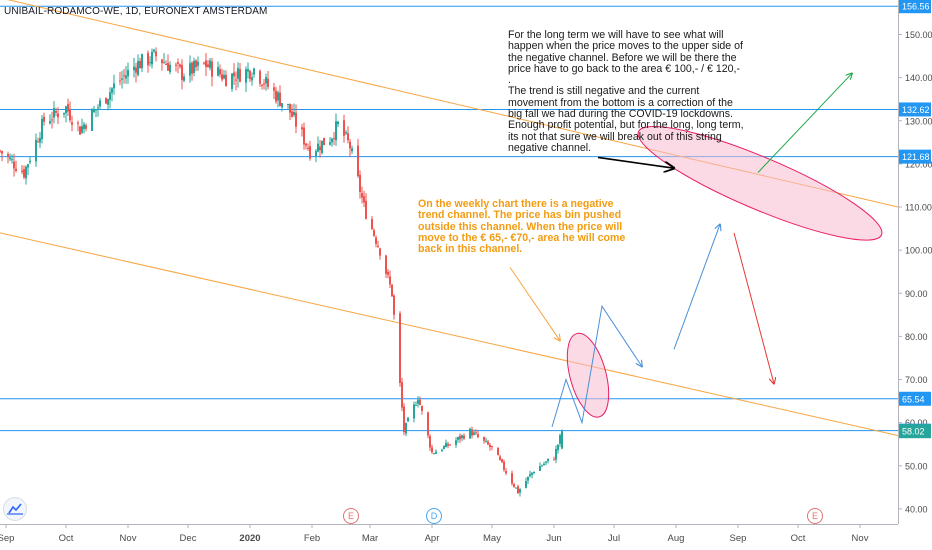  What do you see at coordinates (614, 538) in the screenshot?
I see `time-tick-label: Jul` at bounding box center [614, 538].